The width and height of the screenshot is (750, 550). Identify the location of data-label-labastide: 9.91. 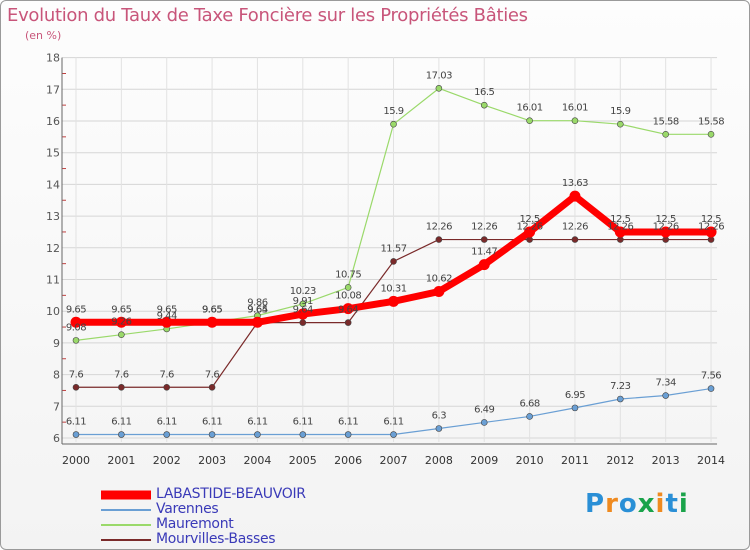
(303, 301).